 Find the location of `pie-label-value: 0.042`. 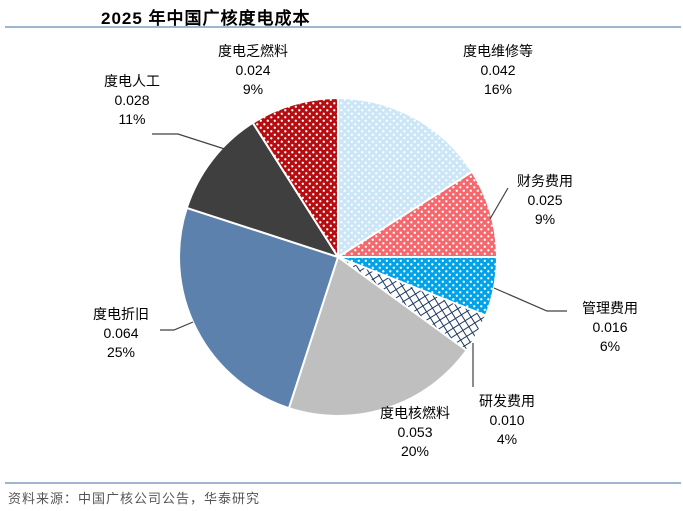

pie-label-value: 0.042 is located at coordinates (498, 70).